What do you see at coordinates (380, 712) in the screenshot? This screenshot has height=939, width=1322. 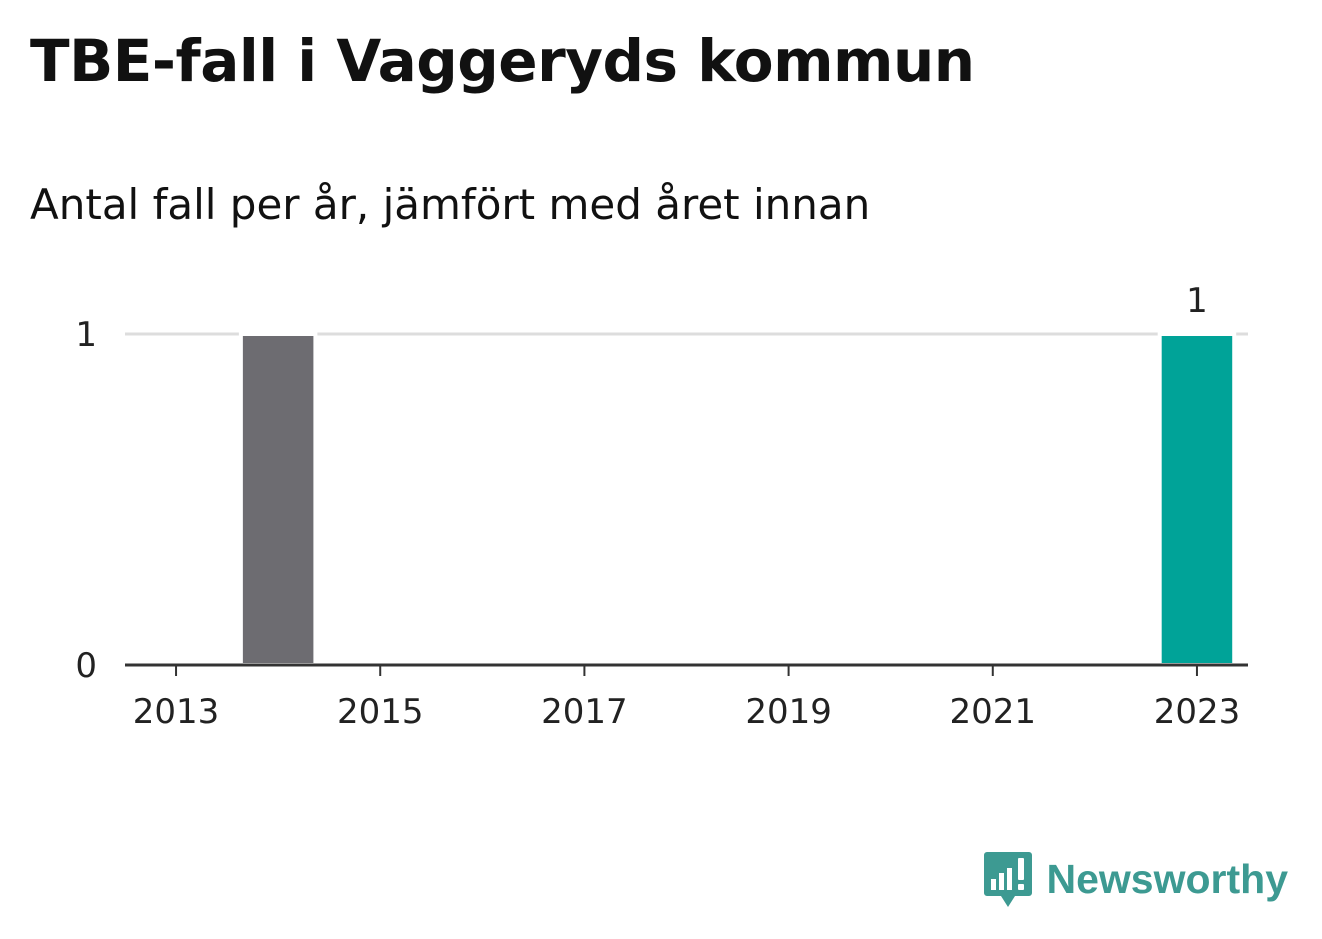 I see `x-tick-label: 2015` at bounding box center [380, 712].